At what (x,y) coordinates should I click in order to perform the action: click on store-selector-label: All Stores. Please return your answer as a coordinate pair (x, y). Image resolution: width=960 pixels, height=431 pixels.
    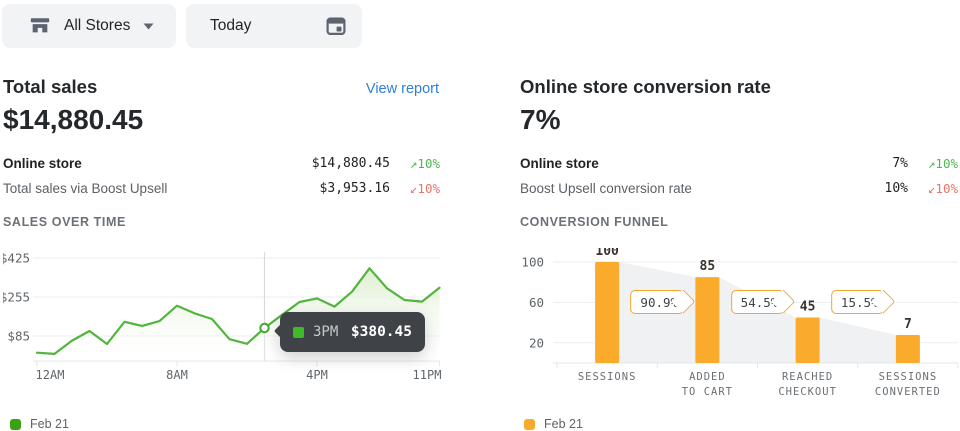
    Looking at the image, I should click on (97, 25).